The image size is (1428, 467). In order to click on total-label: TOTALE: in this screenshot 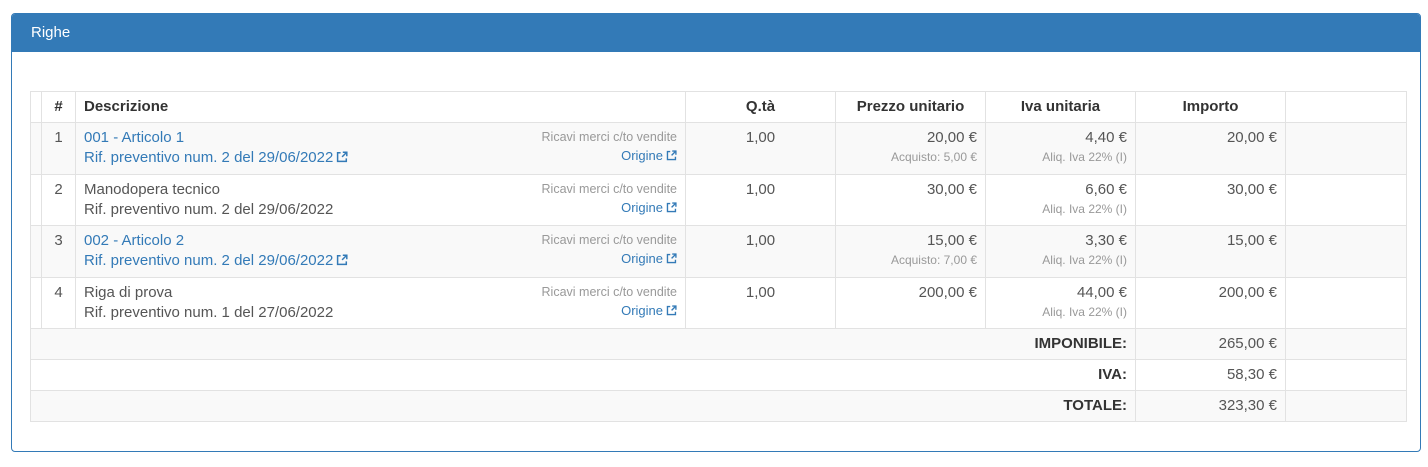, I will do `click(583, 406)`.